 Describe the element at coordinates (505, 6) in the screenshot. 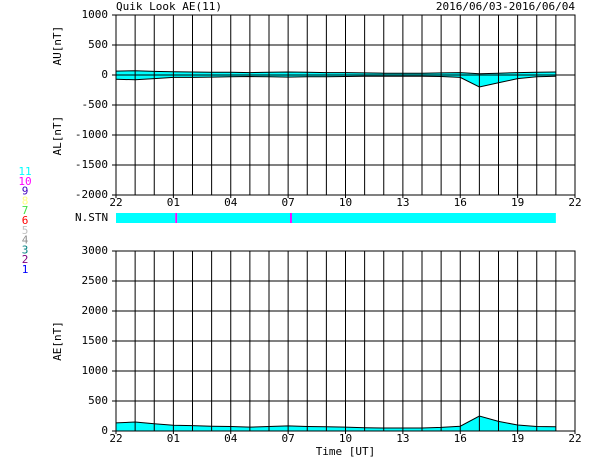

I see `date-range: 2016/06/03-2016/06/04` at that location.